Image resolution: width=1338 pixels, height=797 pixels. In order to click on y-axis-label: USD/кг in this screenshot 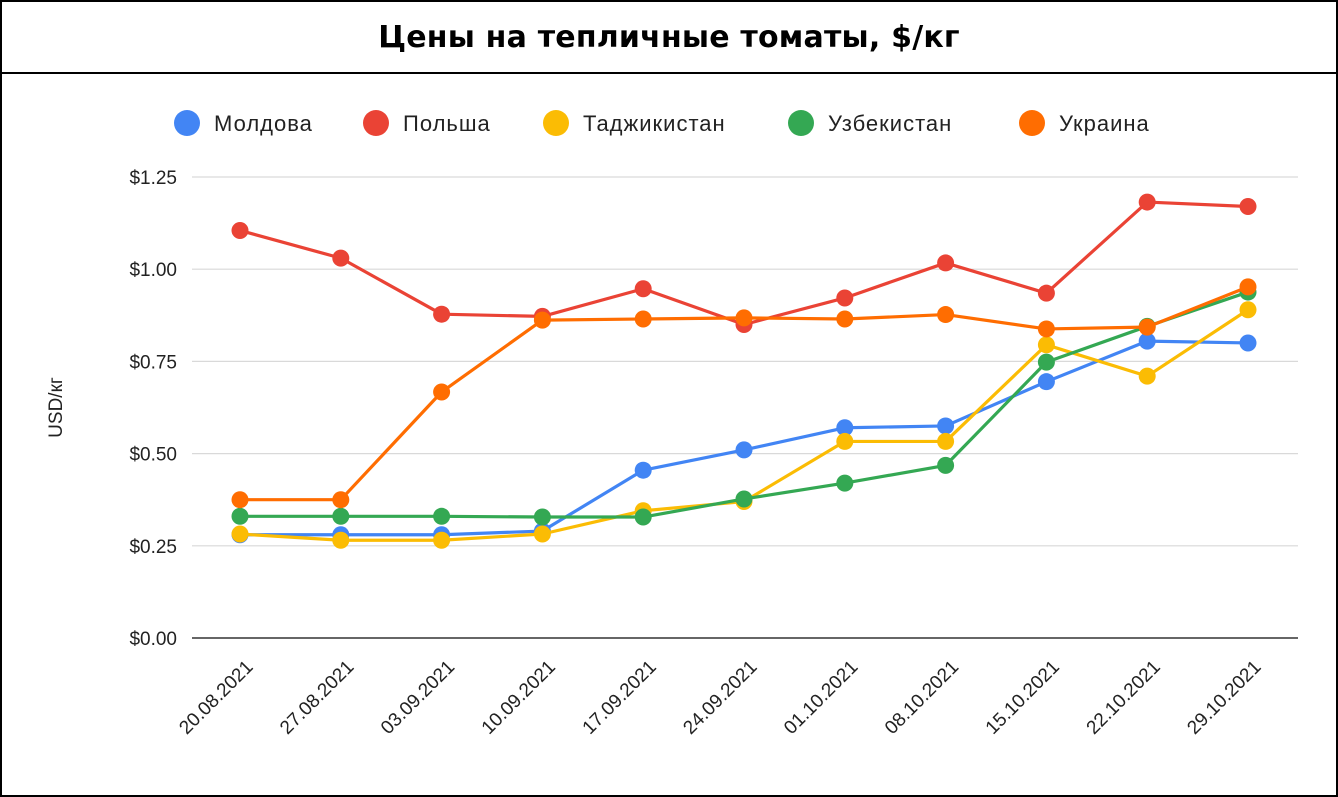, I will do `click(56, 407)`.